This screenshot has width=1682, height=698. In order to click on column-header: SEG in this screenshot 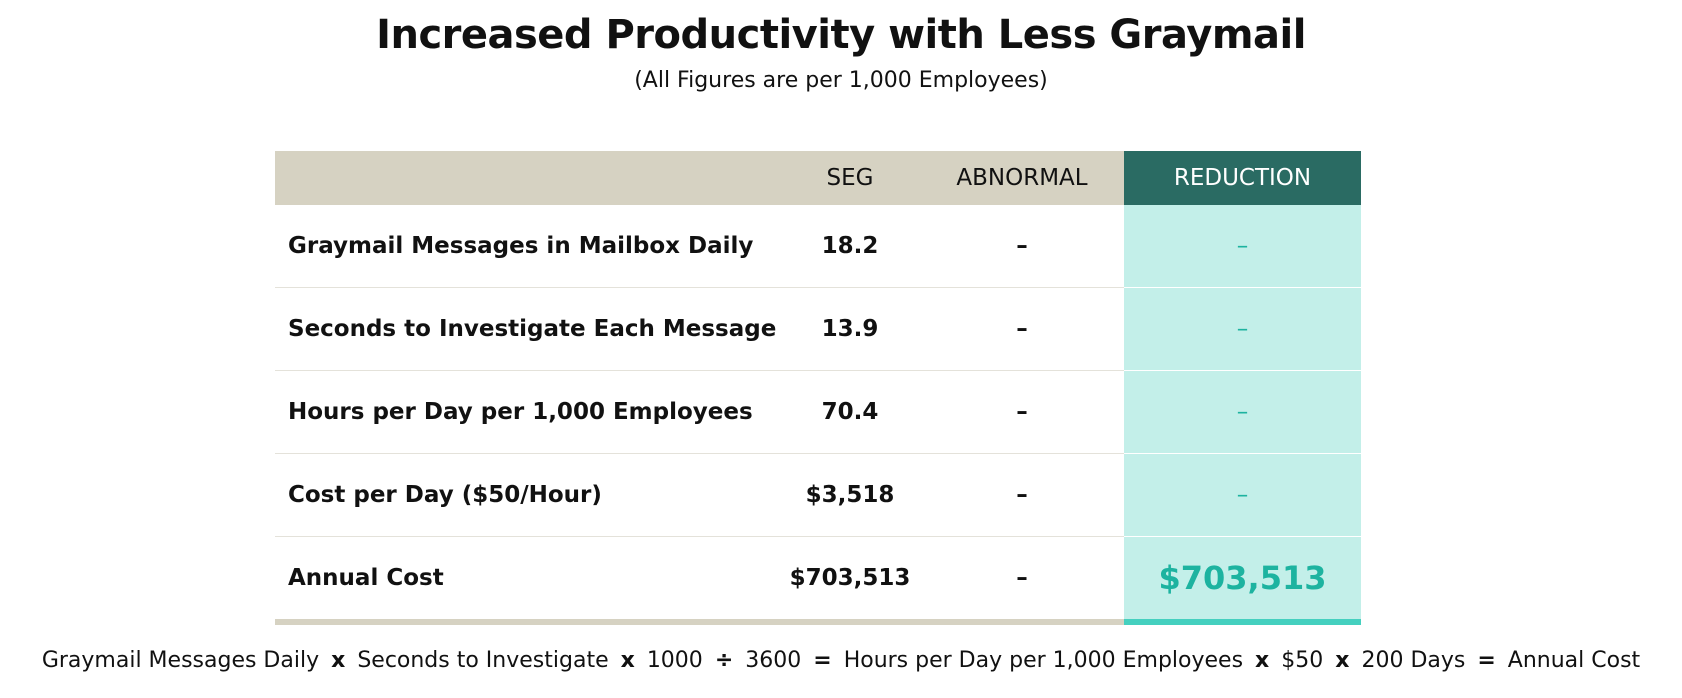, I will do `click(850, 178)`.